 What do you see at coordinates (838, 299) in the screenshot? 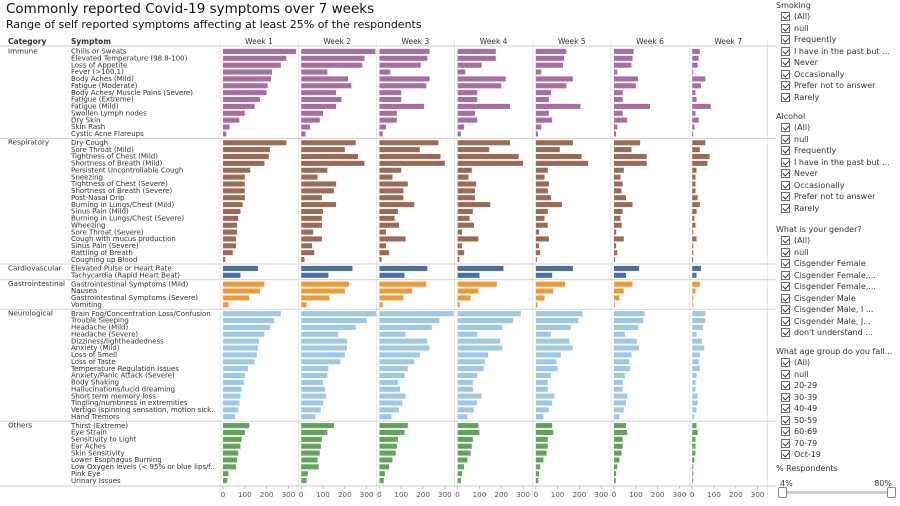
I see `filter-option: Cisgender Male` at bounding box center [838, 299].